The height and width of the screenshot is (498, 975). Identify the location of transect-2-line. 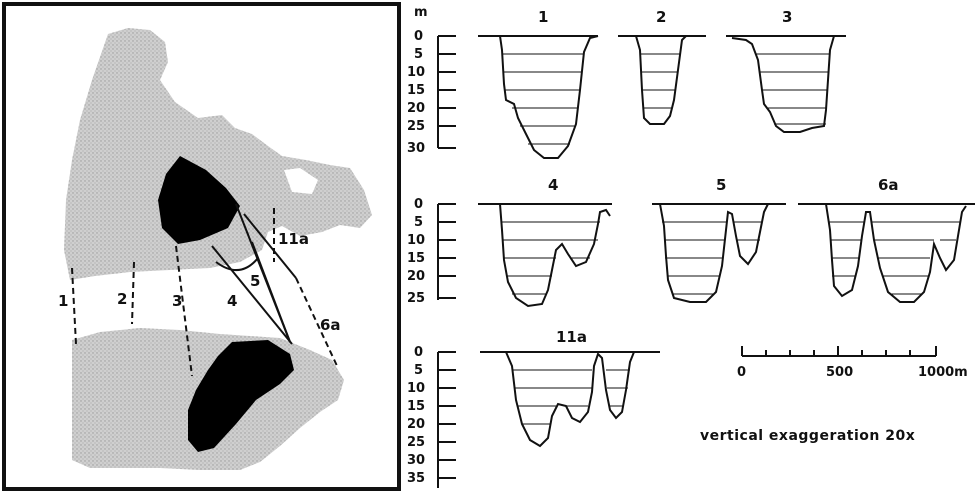
(133, 293).